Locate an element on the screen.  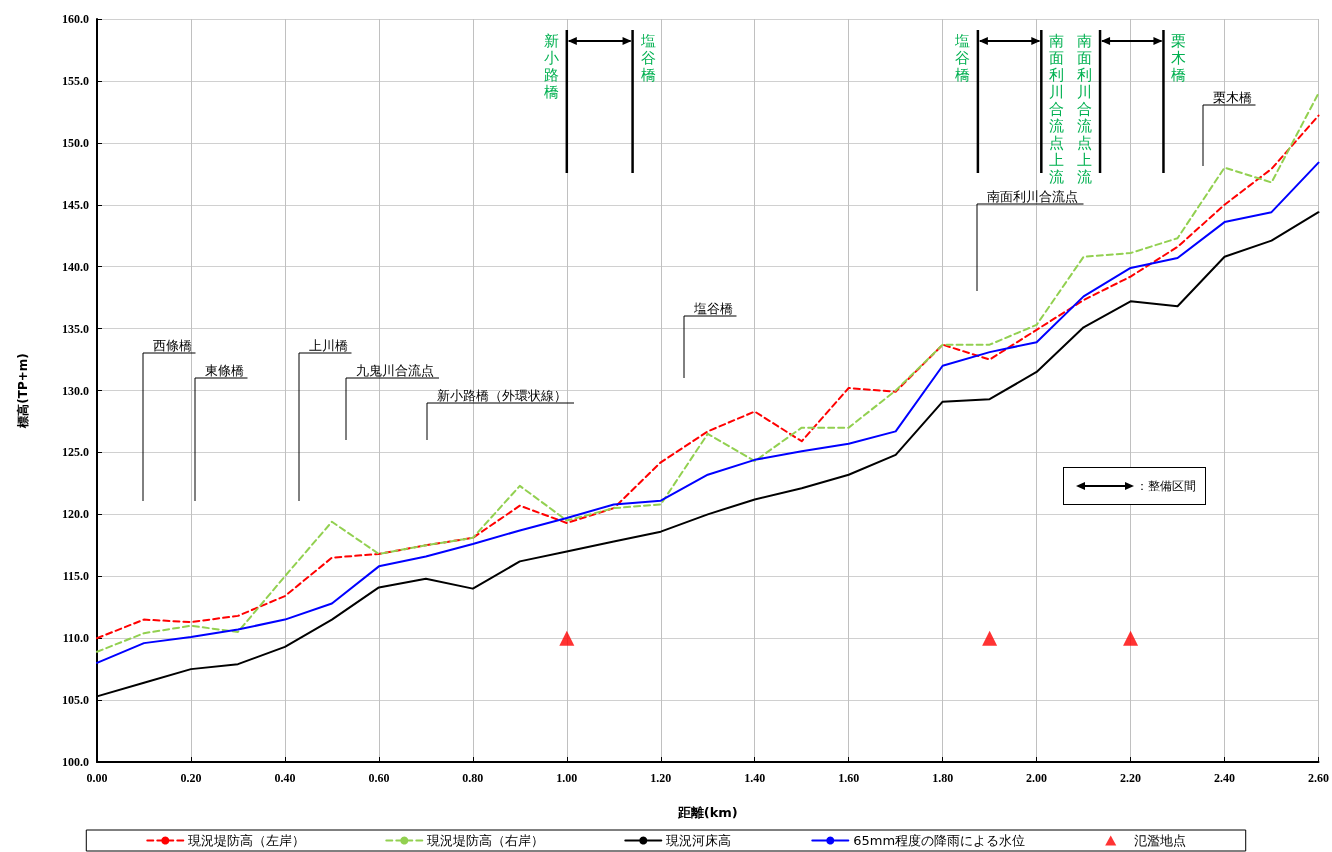
annotation: 東條橋 is located at coordinates (224, 370).